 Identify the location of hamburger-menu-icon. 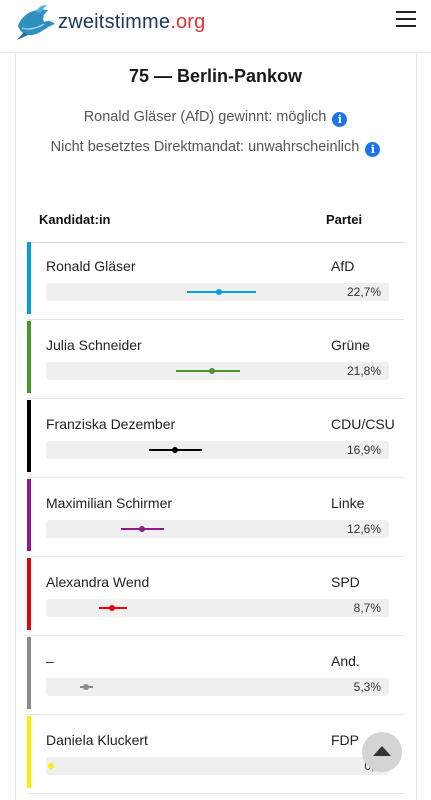
(406, 19).